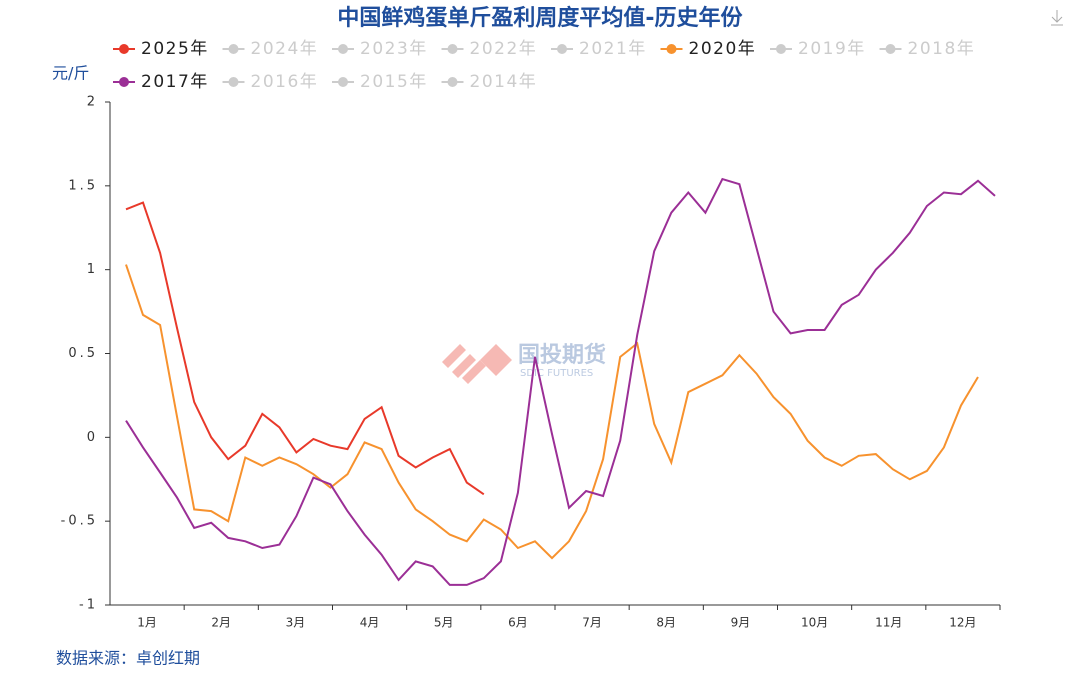 The image size is (1080, 676). Describe the element at coordinates (723, 49) in the screenshot. I see `legend-label: 2020年` at that location.